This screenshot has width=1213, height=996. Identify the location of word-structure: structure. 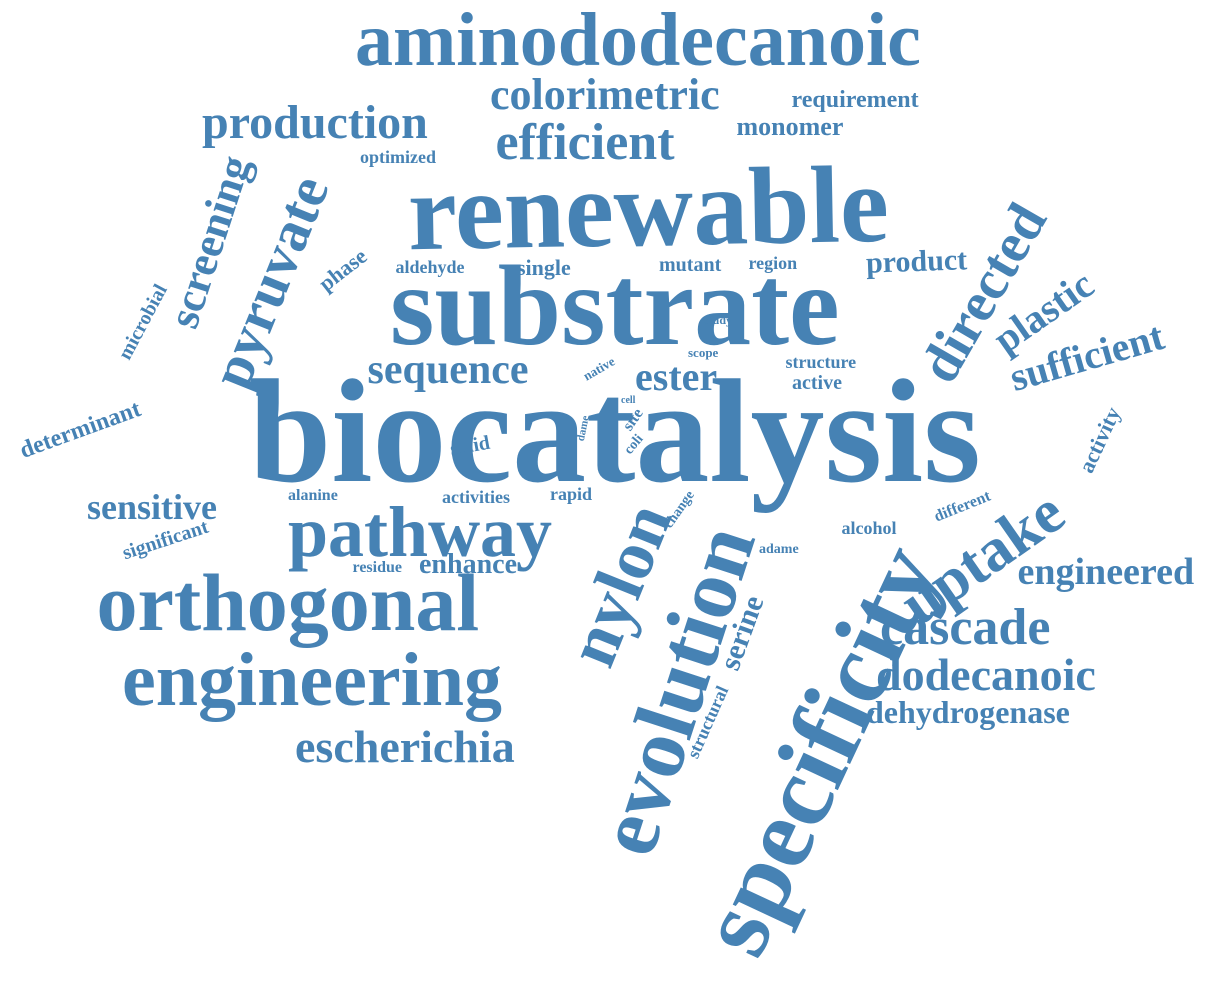
(821, 362).